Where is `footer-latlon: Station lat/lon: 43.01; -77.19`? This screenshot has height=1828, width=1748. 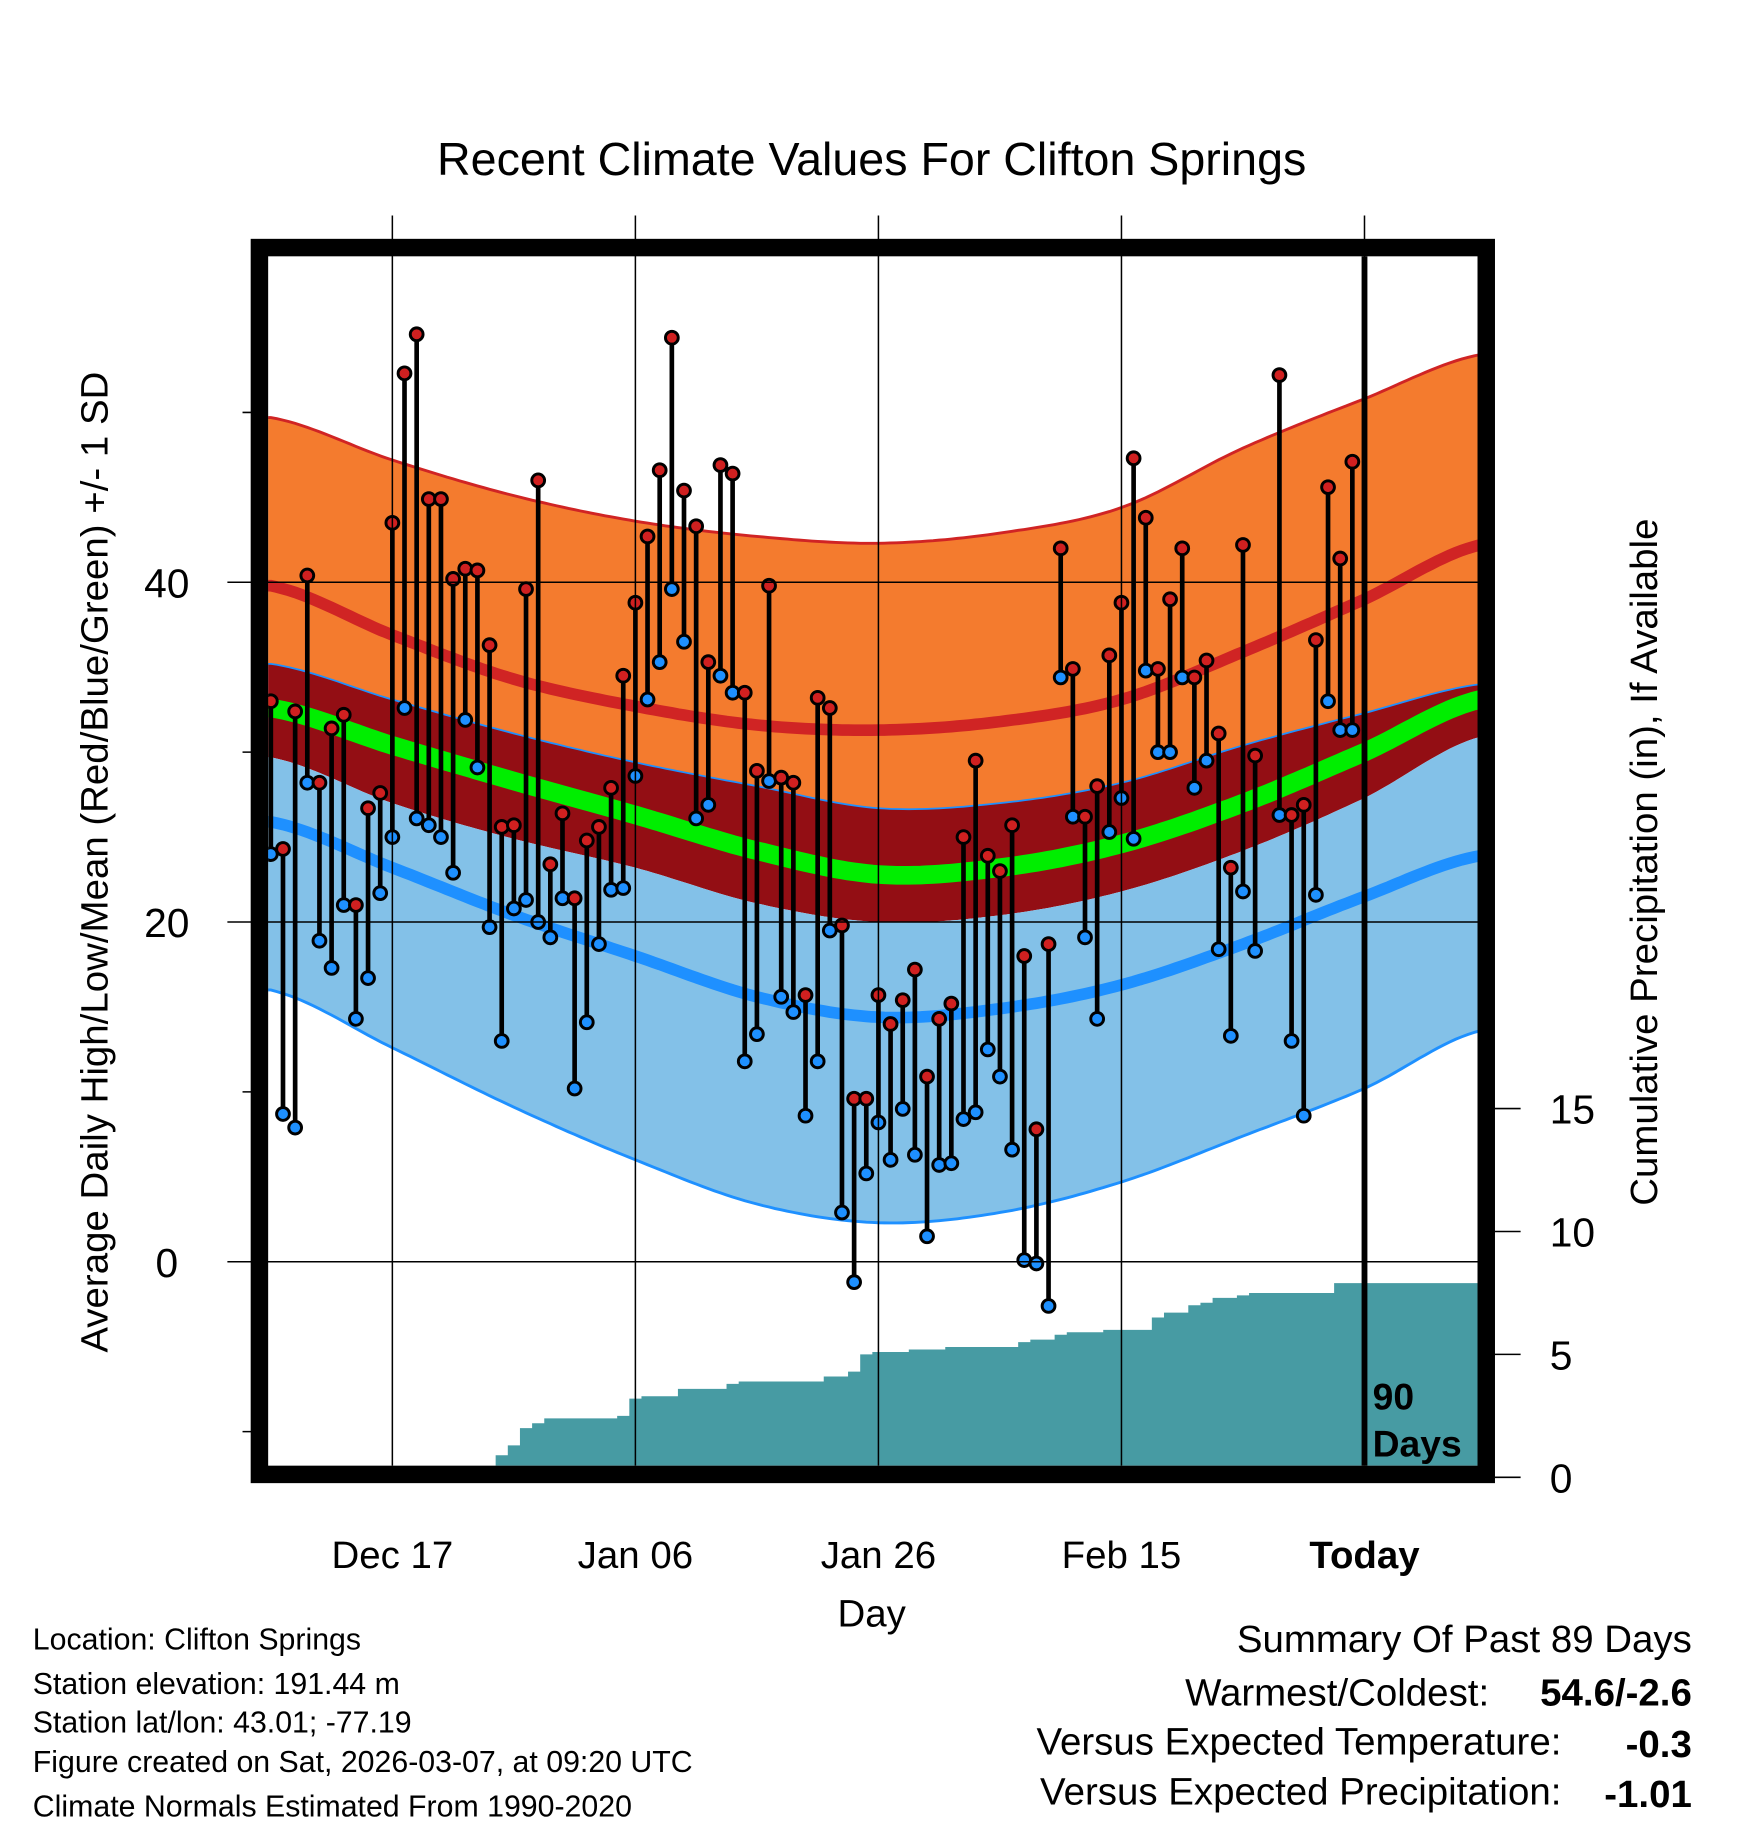 footer-latlon: Station lat/lon: 43.01; -77.19 is located at coordinates (222, 1722).